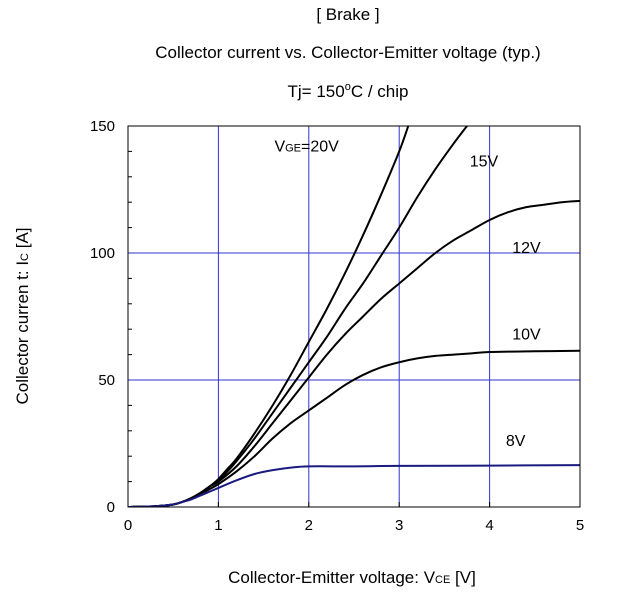  Describe the element at coordinates (580, 525) in the screenshot. I see `x-tick-label-5: 5` at that location.